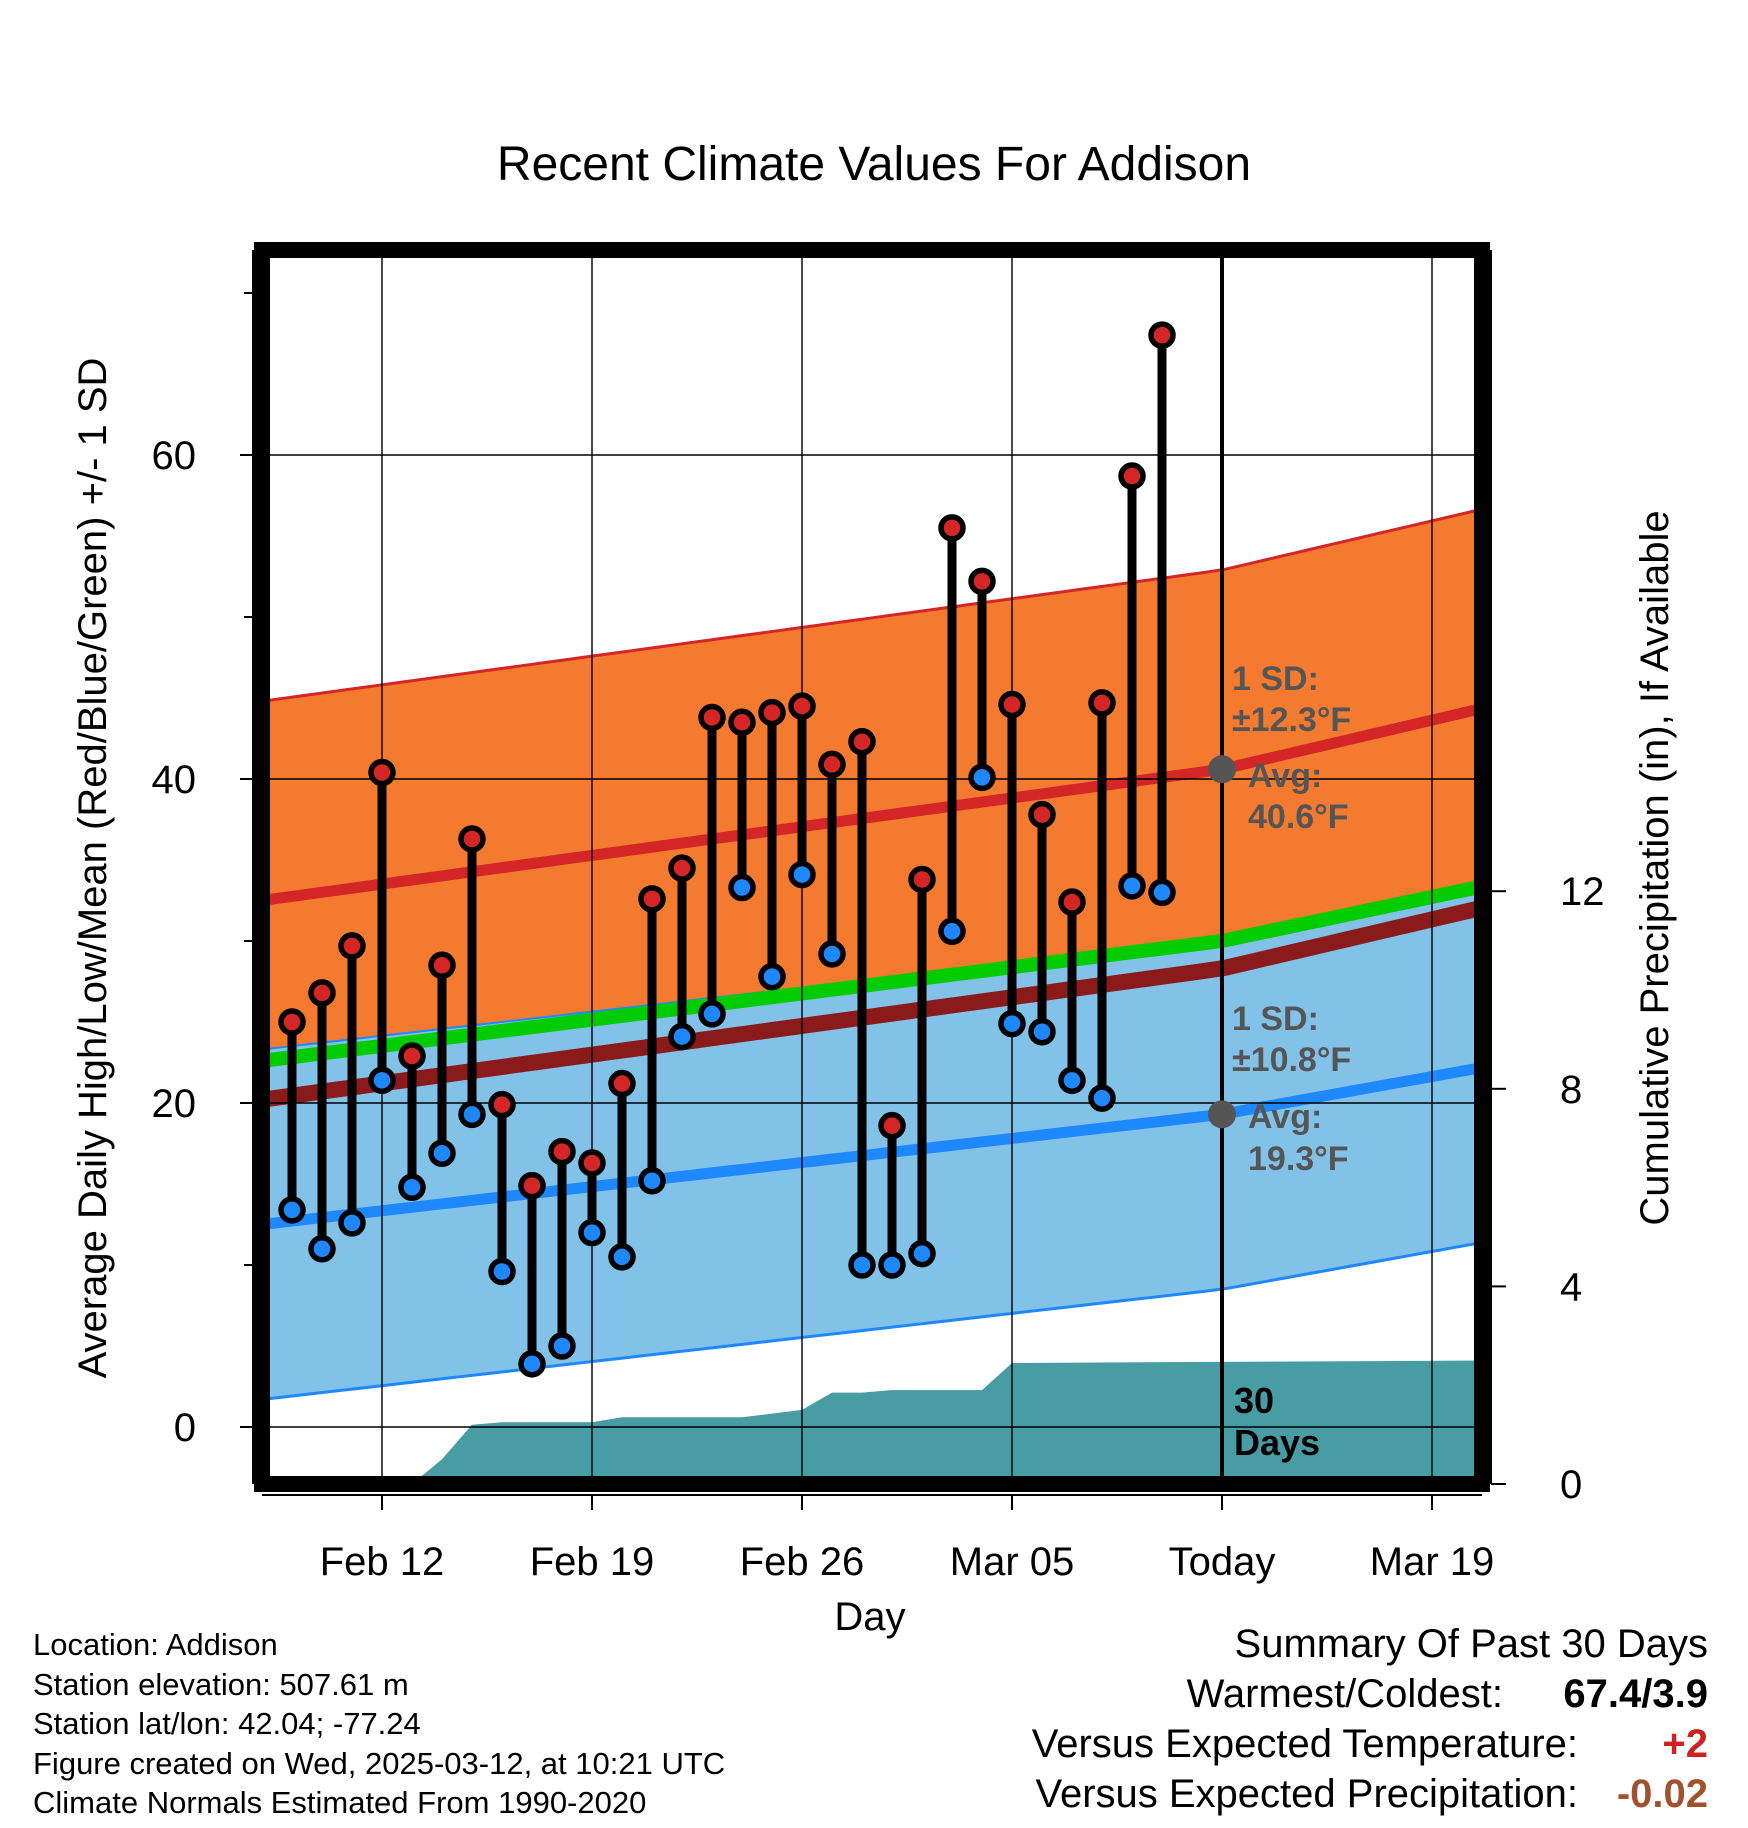  I want to click on low-lower-edge, so click(872, 1320).